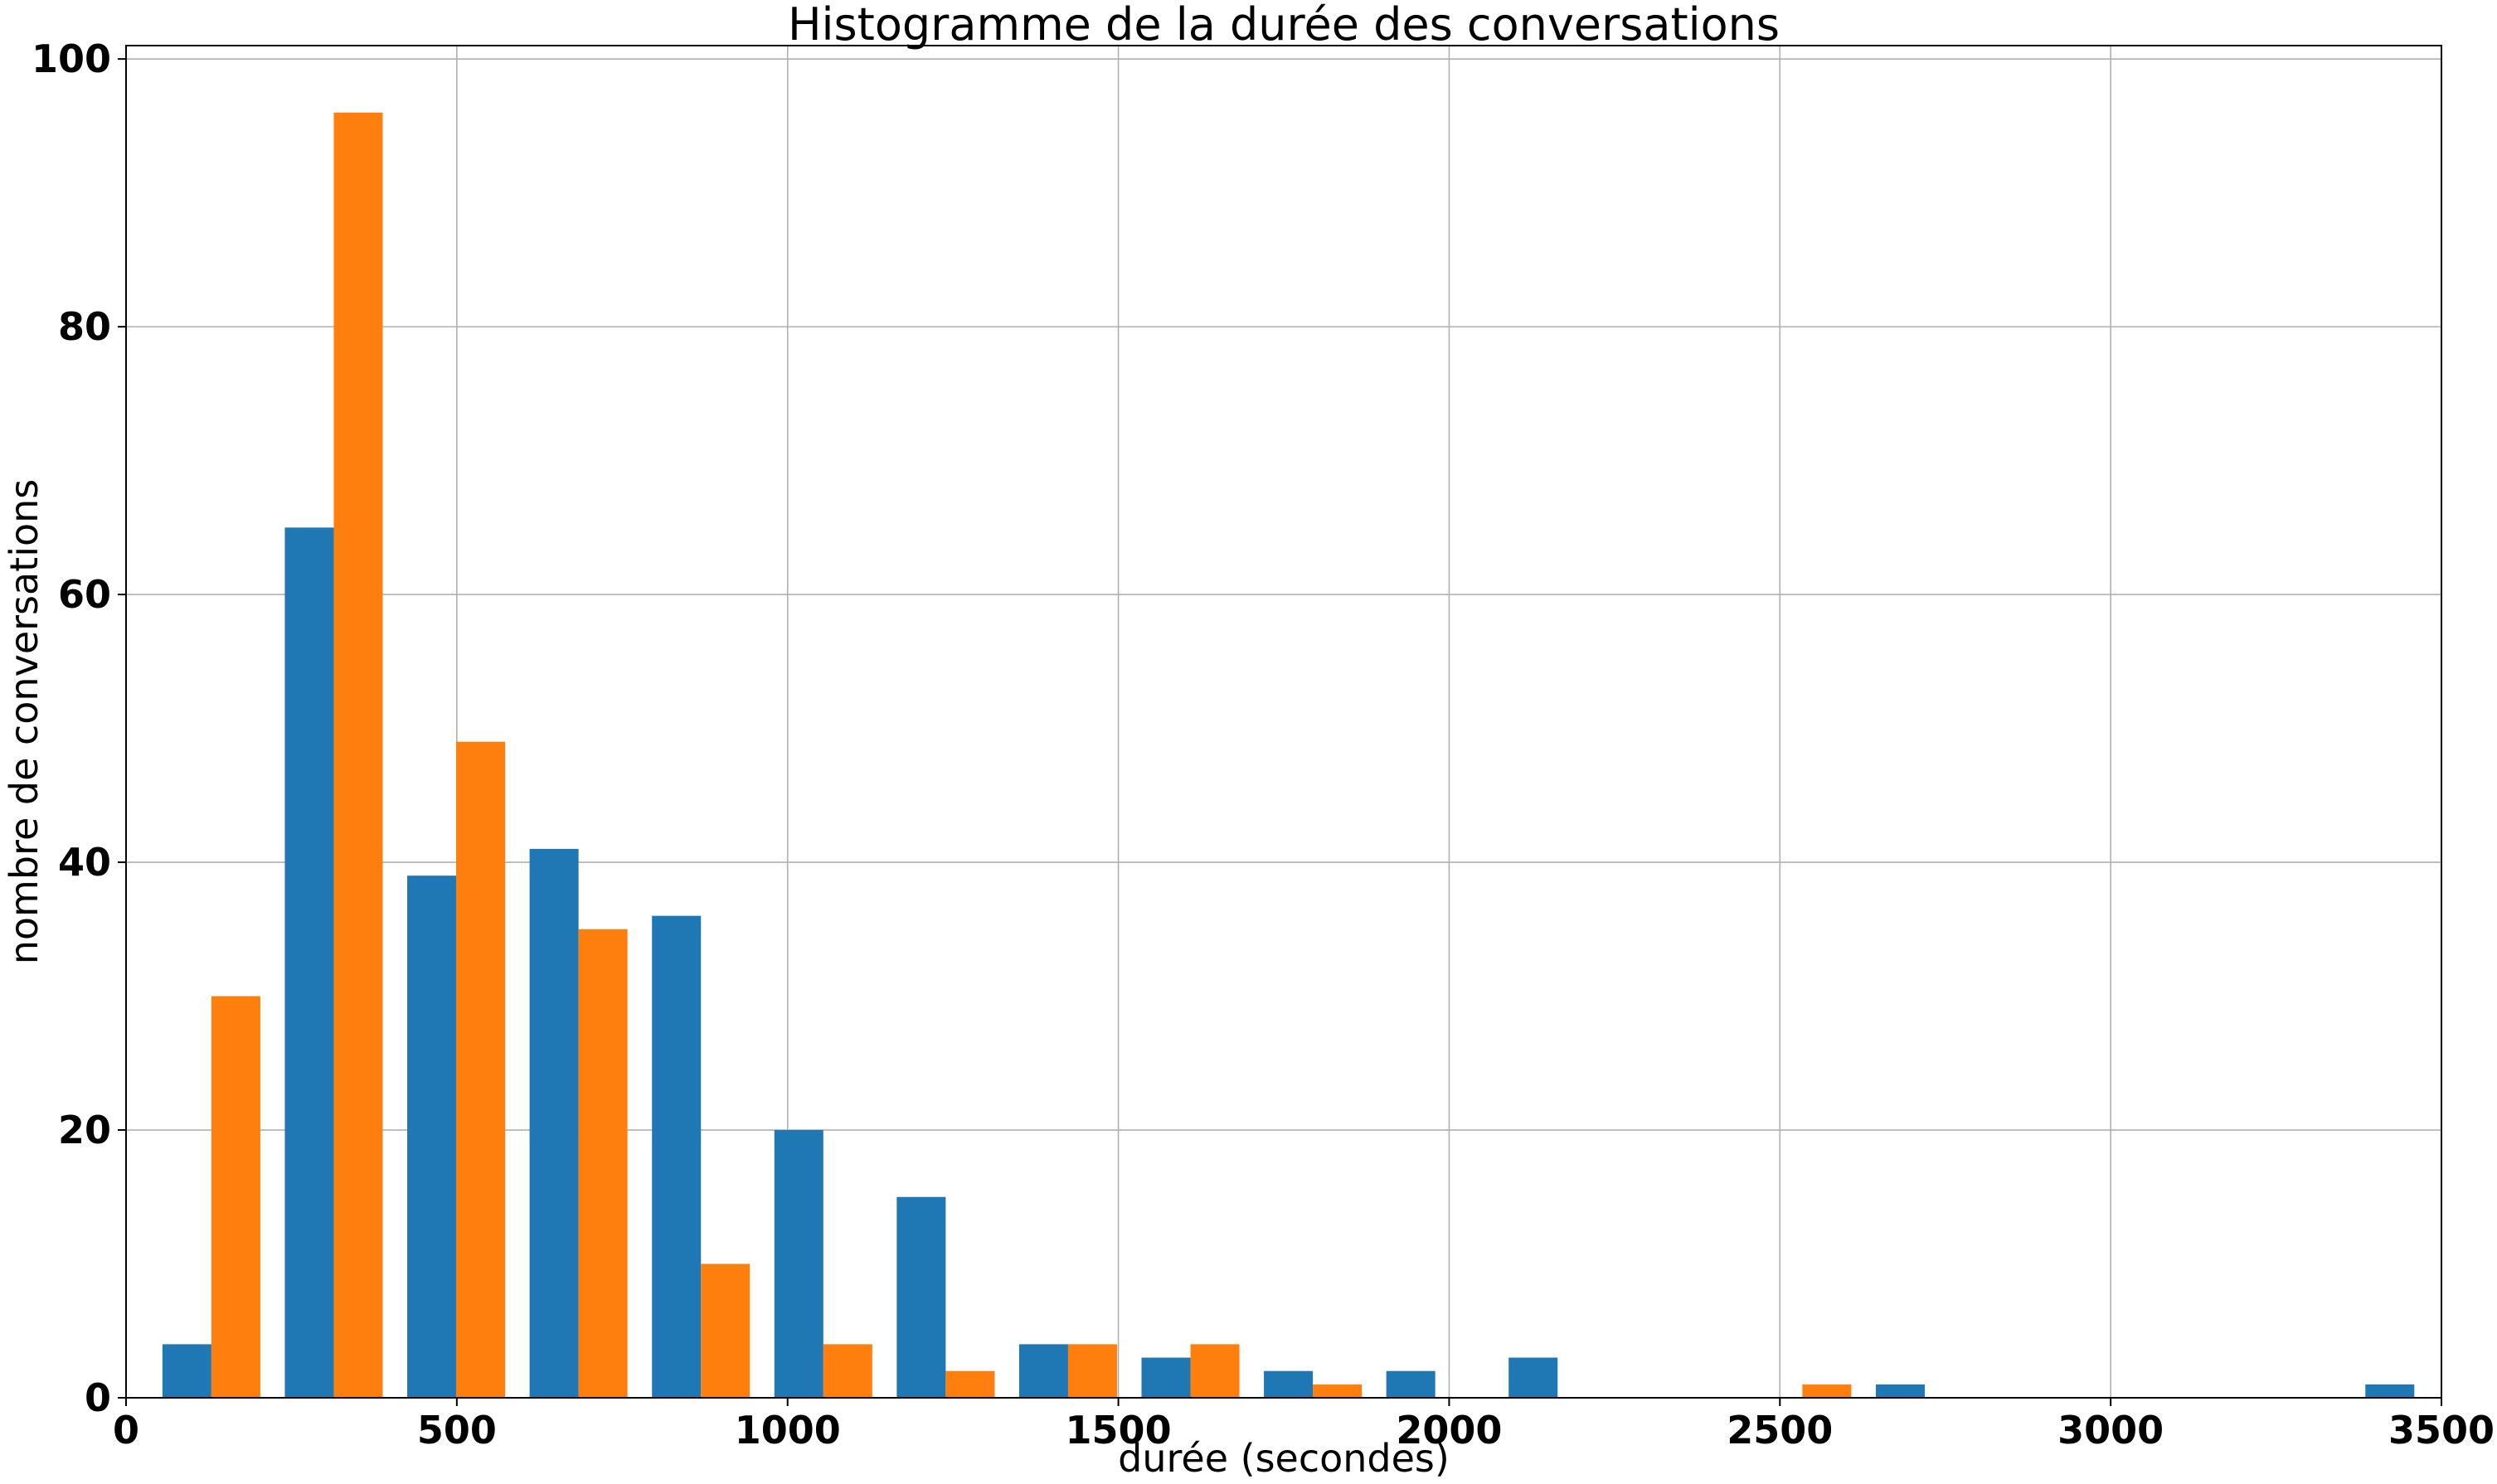  Describe the element at coordinates (1780, 1430) in the screenshot. I see `x-tick-label: 2500` at that location.